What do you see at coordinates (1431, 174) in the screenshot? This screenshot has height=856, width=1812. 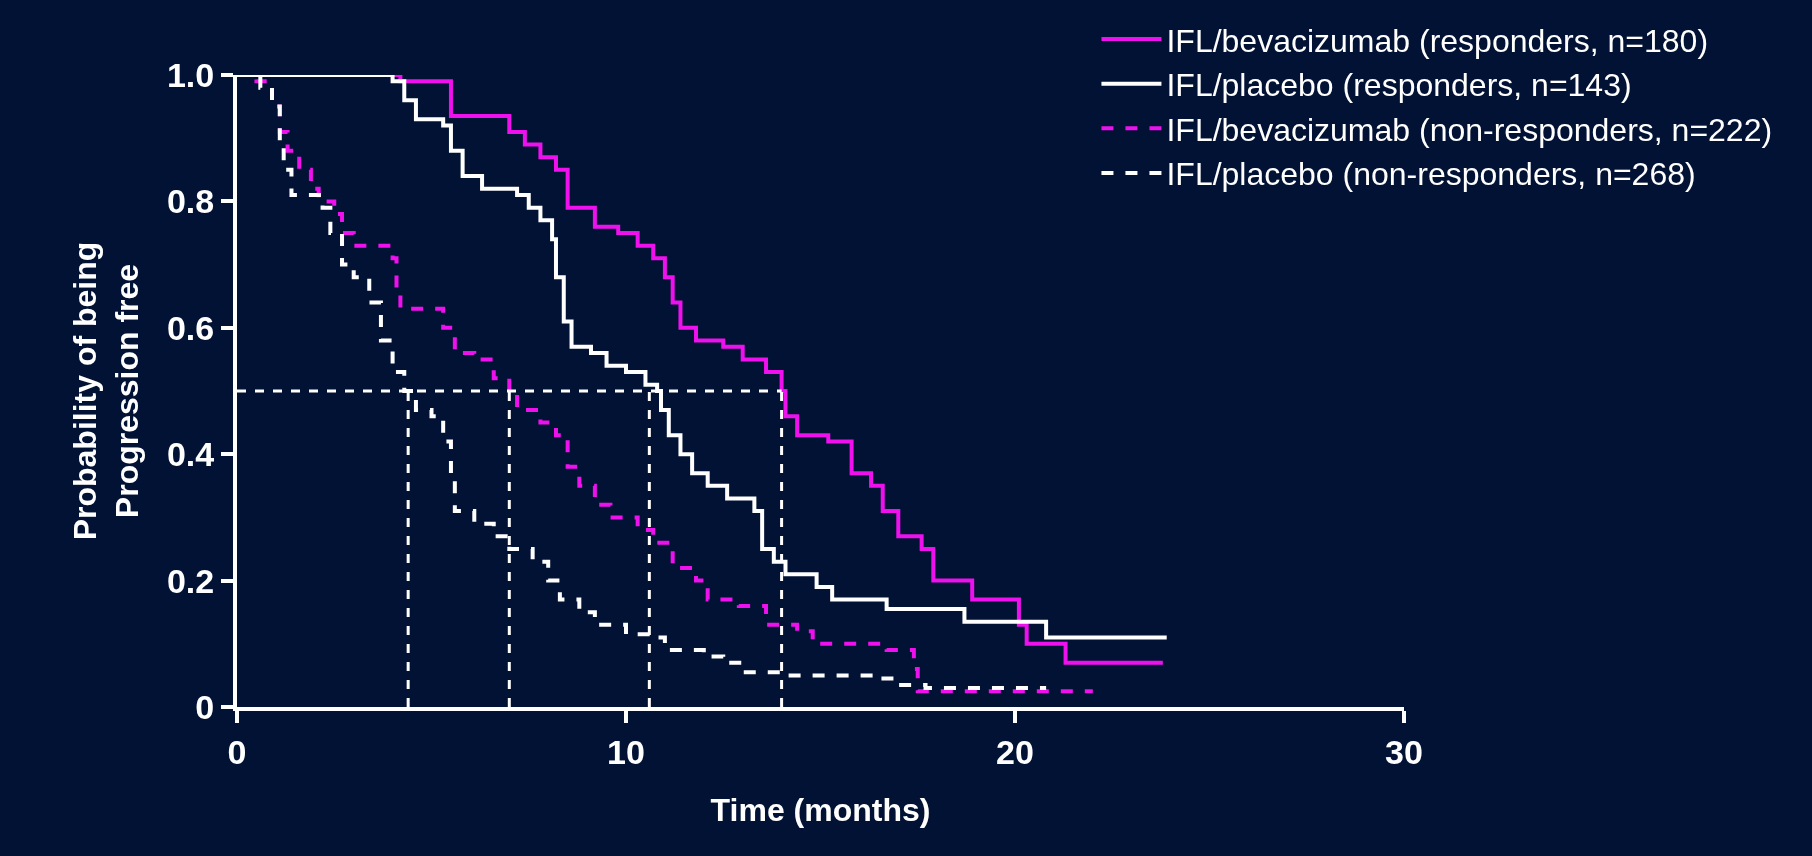 I see `legend-label: IFL/placebo (non-responders, n=268)` at bounding box center [1431, 174].